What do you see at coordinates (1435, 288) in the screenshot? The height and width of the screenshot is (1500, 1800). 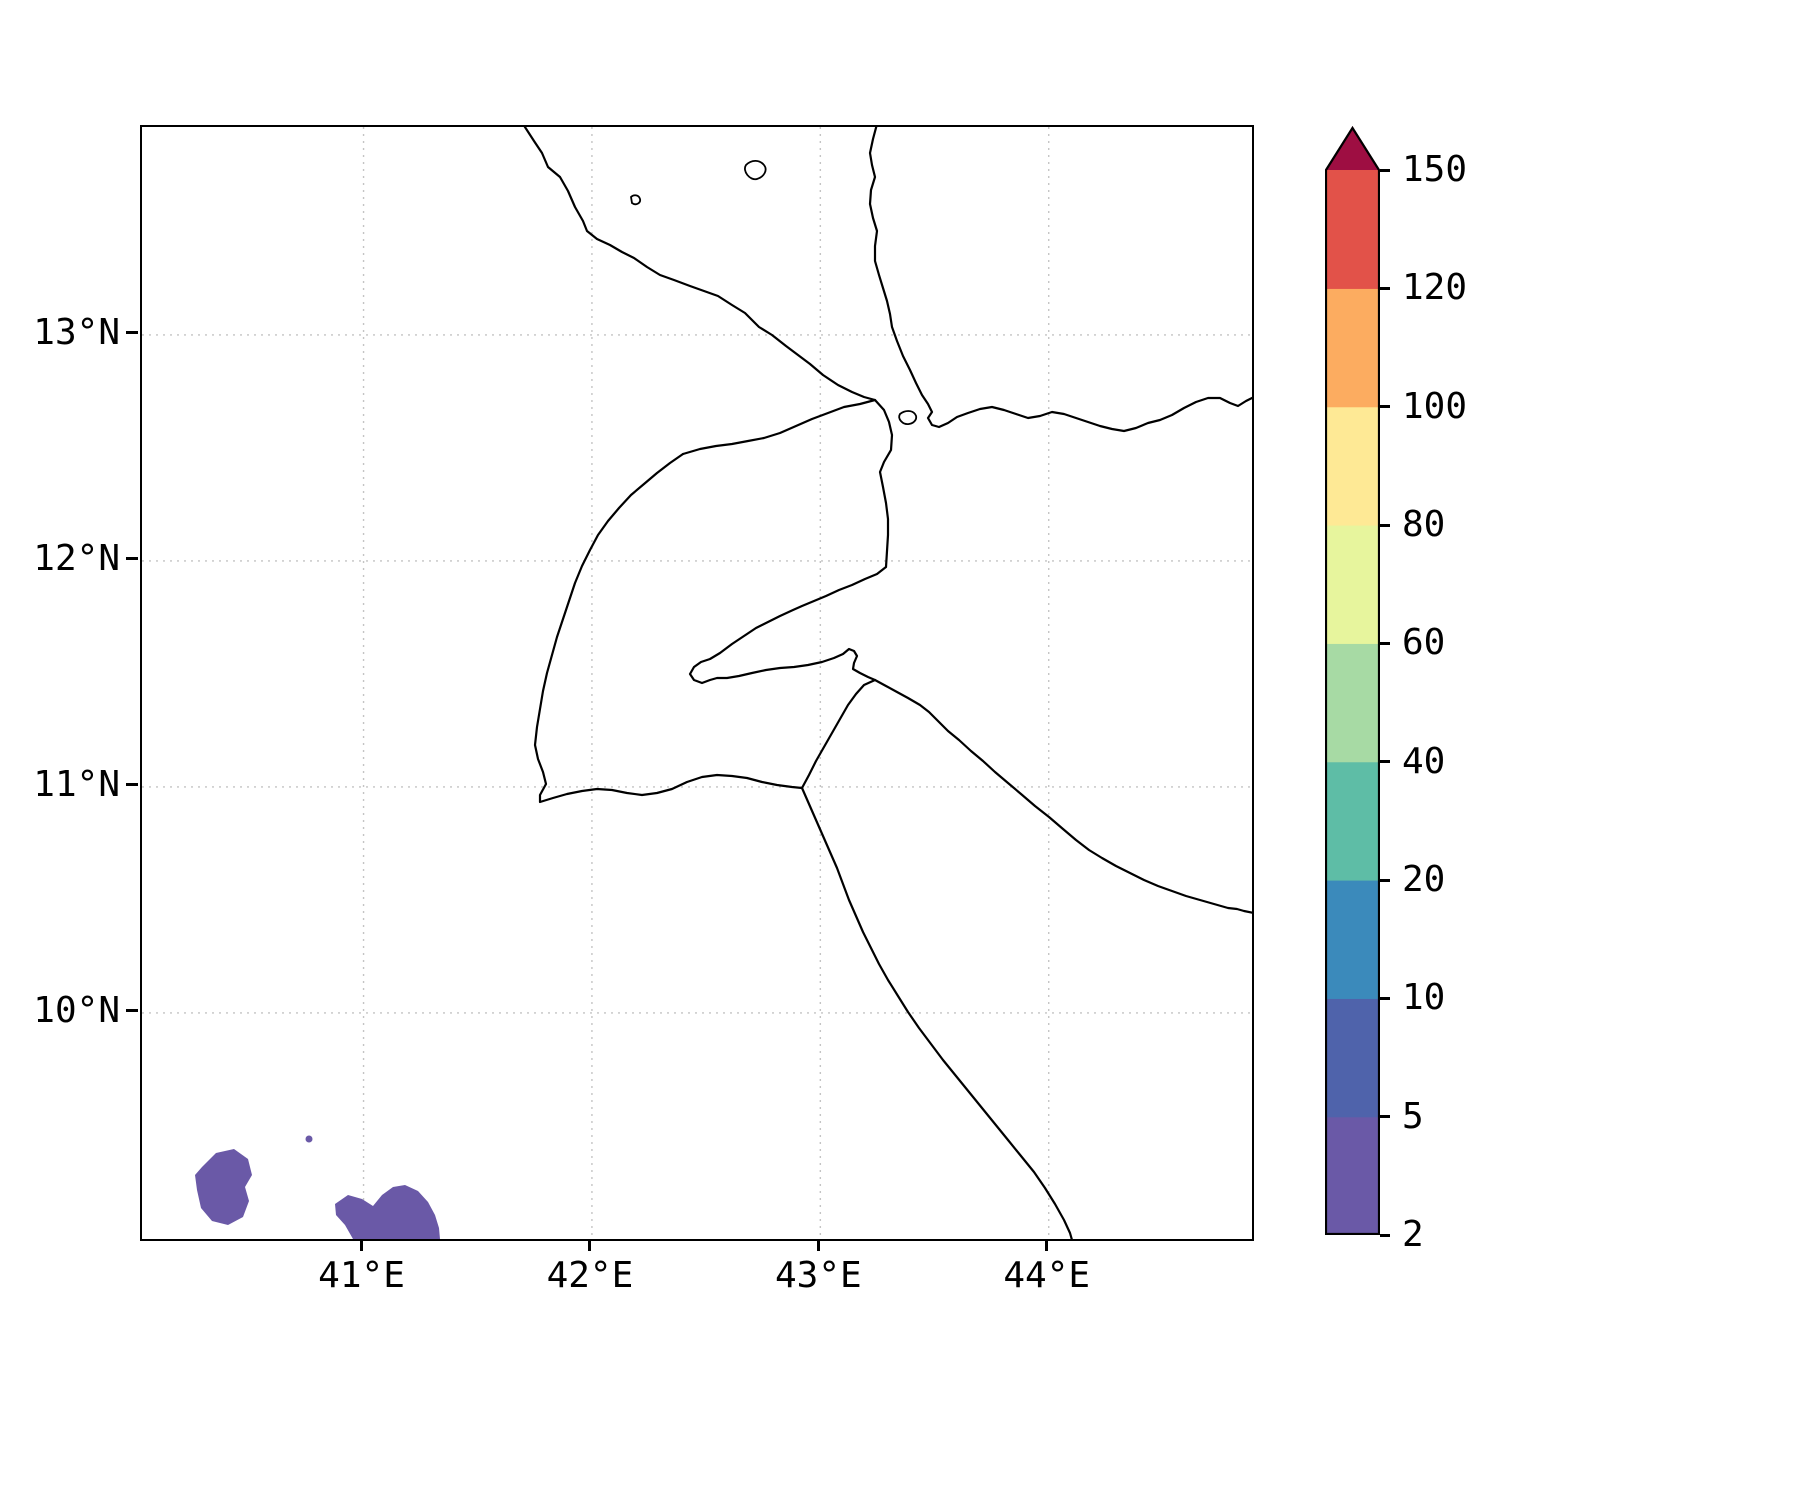 I see `colorbar-tick-label: 120` at bounding box center [1435, 288].